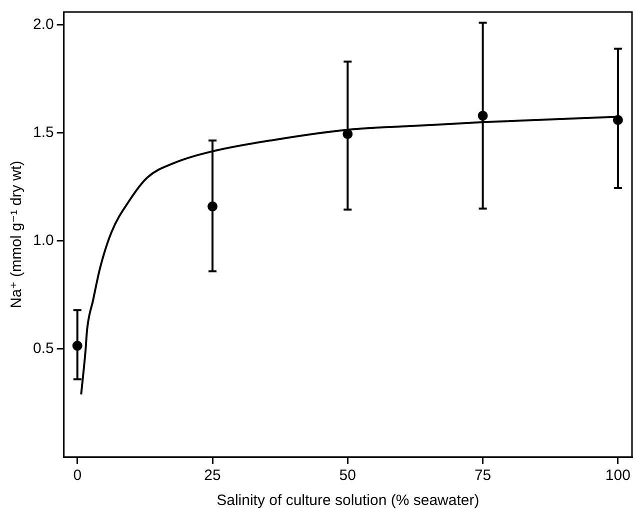 This screenshot has height=518, width=638. I want to click on x-axis-title: Salinity of culture solution (% seawater), so click(348, 501).